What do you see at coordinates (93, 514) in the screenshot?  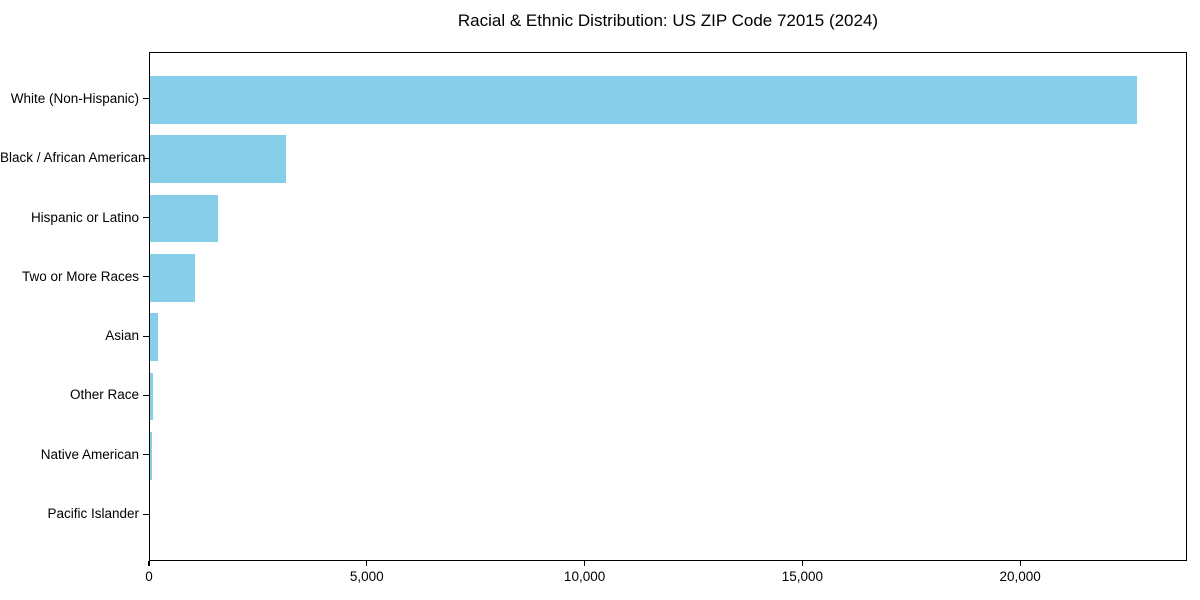 I see `category-label: Pacific Islander` at bounding box center [93, 514].